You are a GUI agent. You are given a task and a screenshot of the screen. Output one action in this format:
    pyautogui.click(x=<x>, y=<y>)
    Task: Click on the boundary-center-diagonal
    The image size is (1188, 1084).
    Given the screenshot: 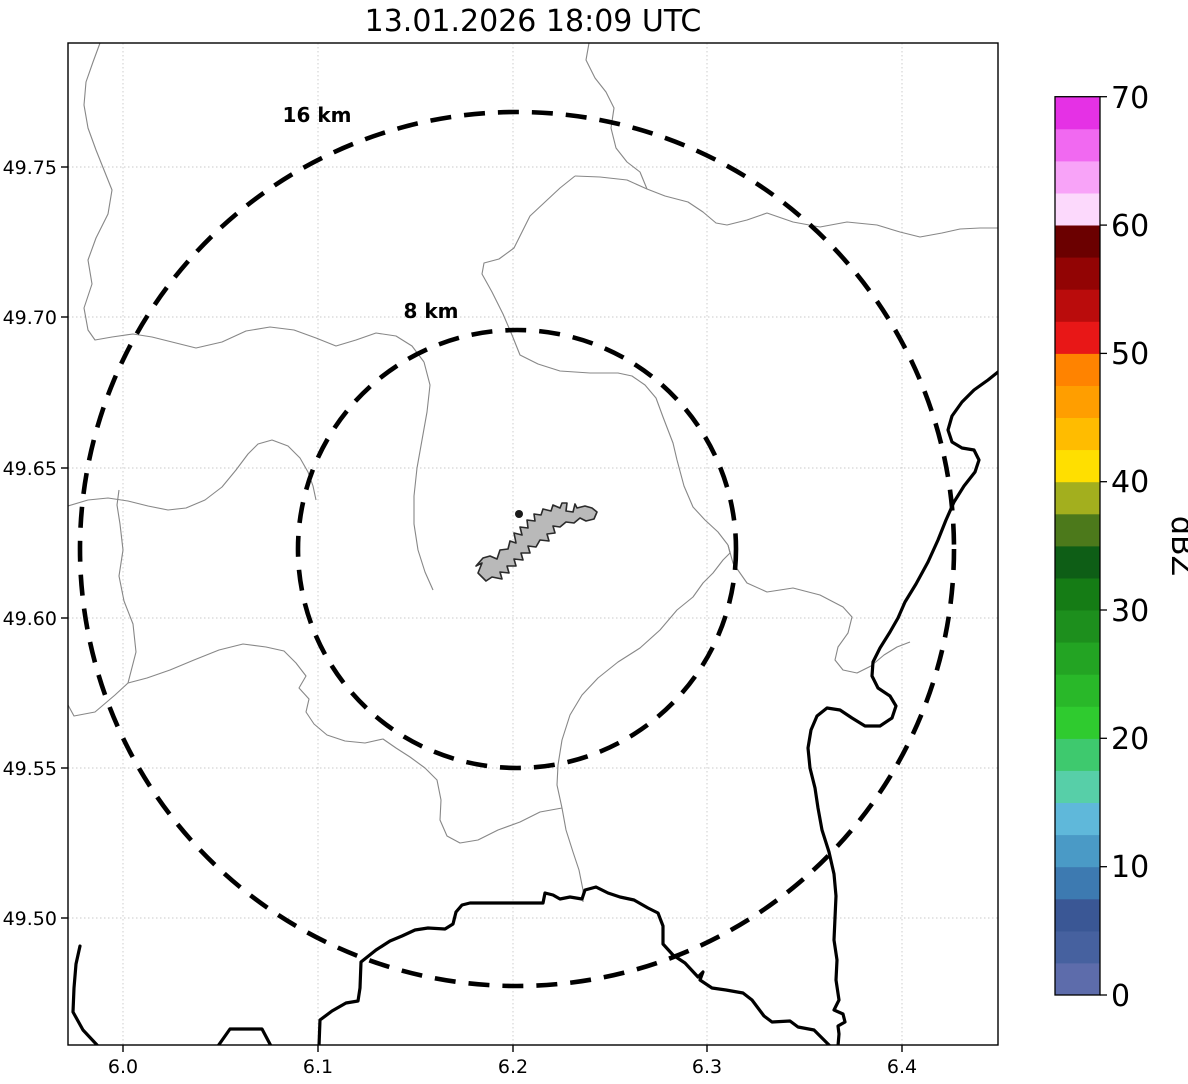 What is the action you would take?
    pyautogui.click(x=605, y=360)
    